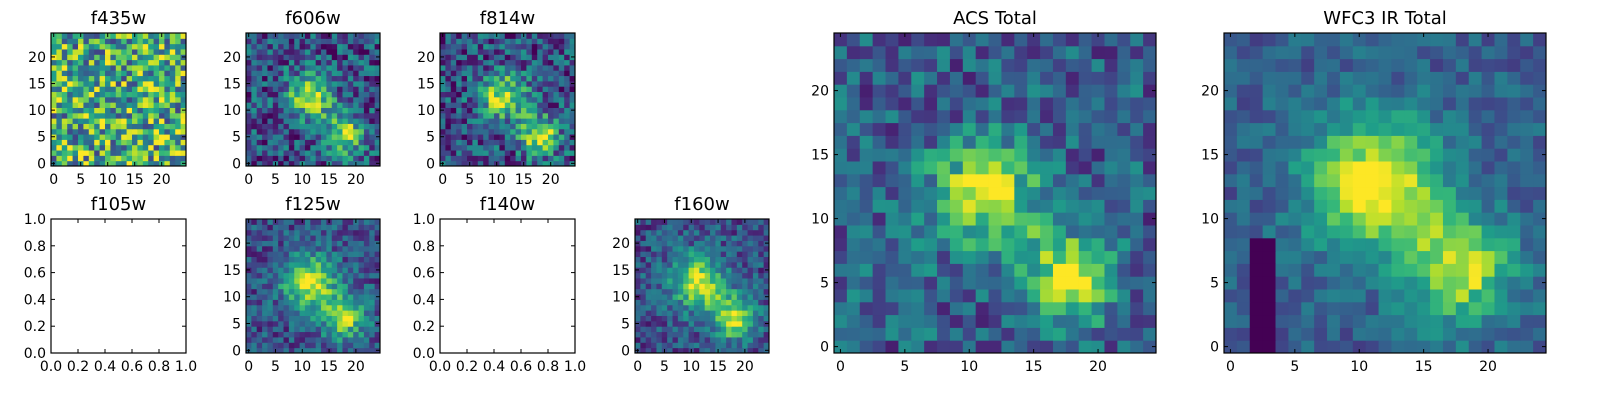  I want to click on x-tick-label: 20, so click(1488, 367).